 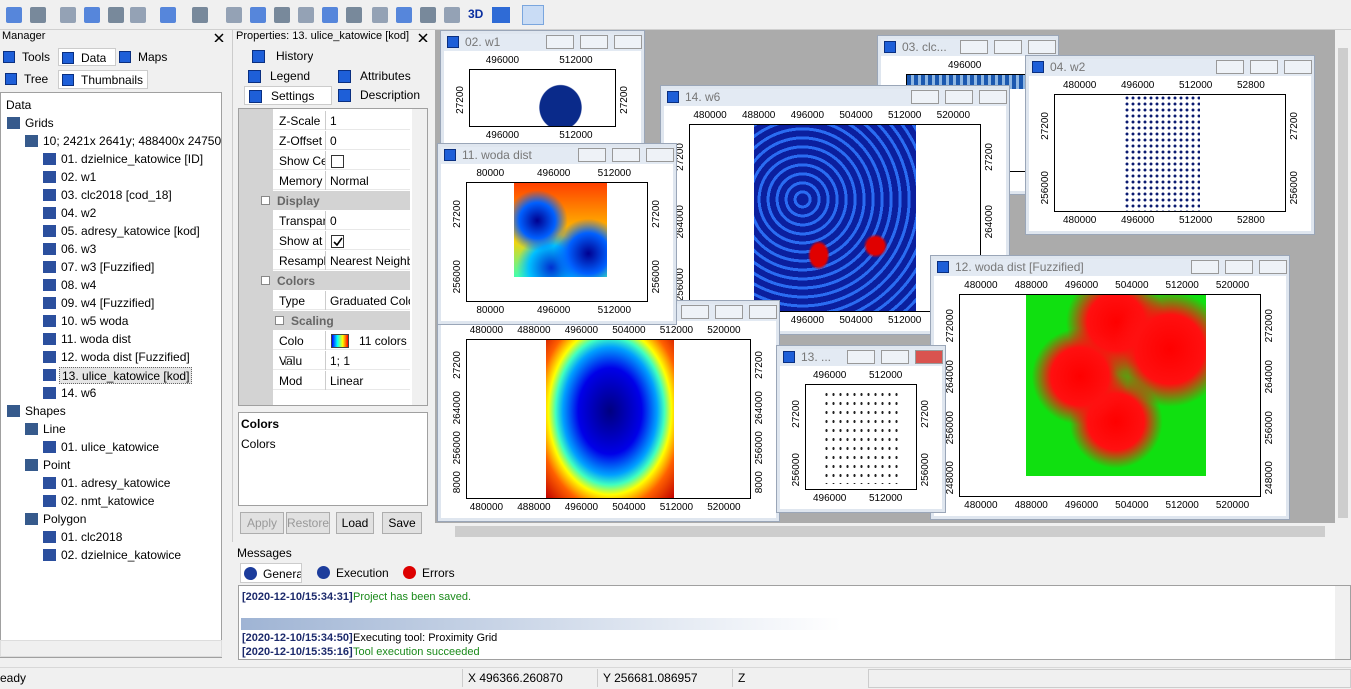 I want to click on property-value: Graduated Colo, so click(x=370, y=301).